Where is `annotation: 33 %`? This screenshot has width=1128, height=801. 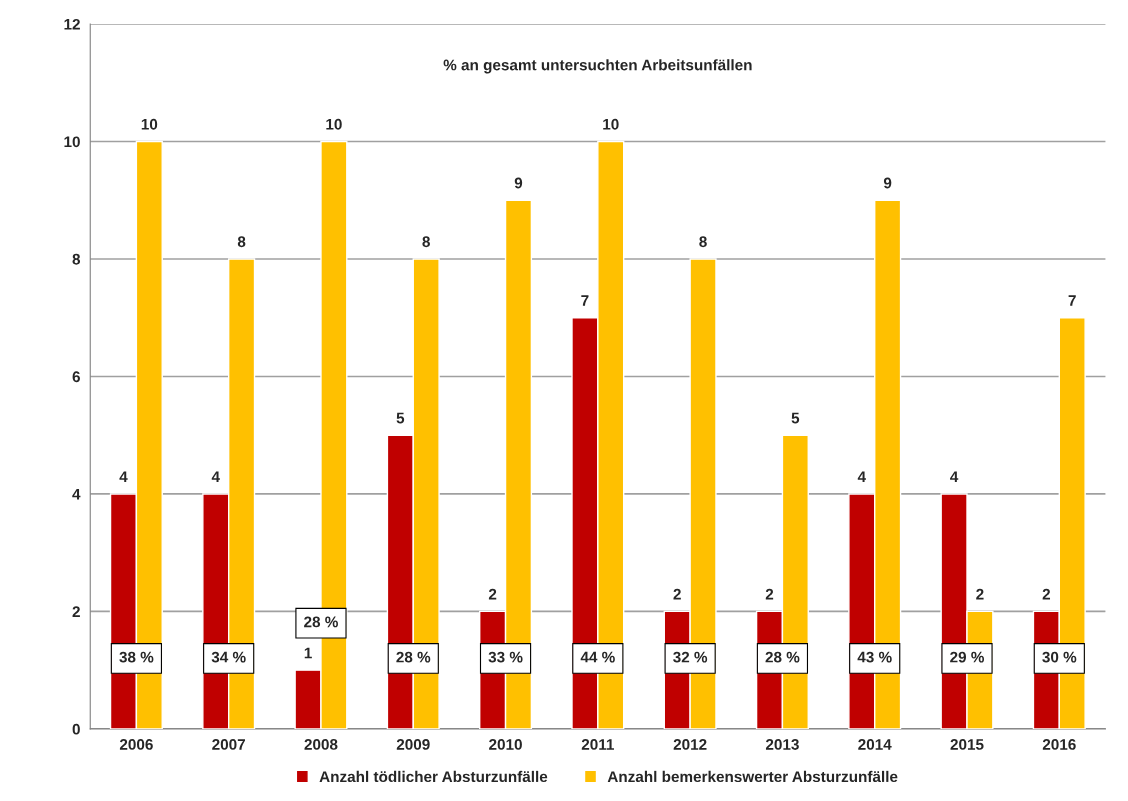
annotation: 33 % is located at coordinates (505, 657).